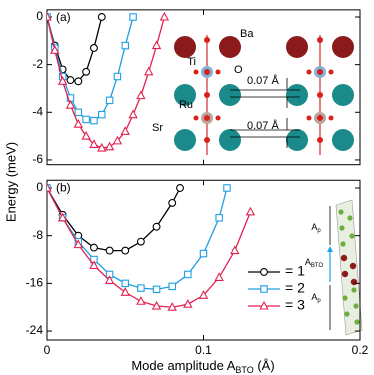 The image size is (374, 375). I want to click on annotation: Ti, so click(191, 62).